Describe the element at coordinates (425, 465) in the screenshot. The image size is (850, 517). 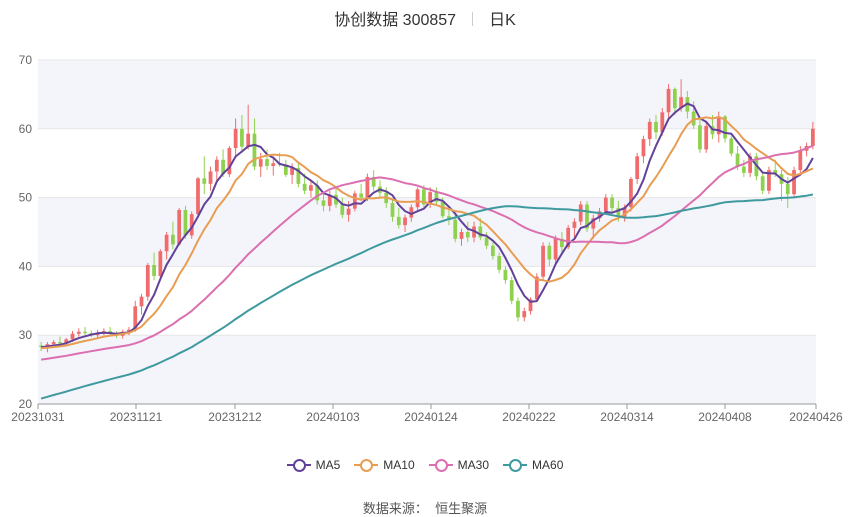
I see `legend: MA5 MA10 MA30 MA60` at that location.